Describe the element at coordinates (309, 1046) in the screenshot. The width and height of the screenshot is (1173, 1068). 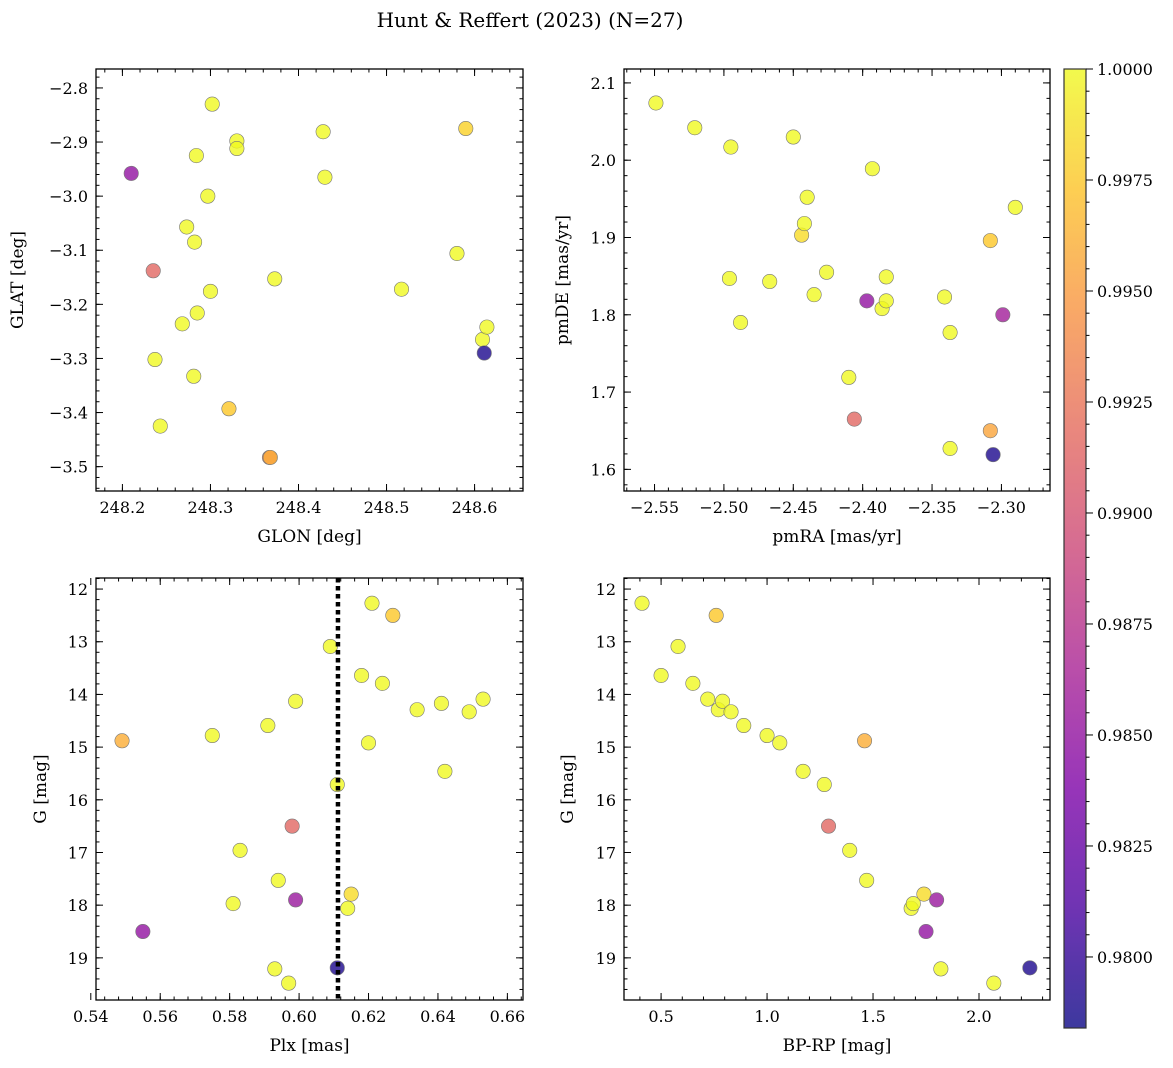
I see `x-axis-label: Plx [mas]` at that location.